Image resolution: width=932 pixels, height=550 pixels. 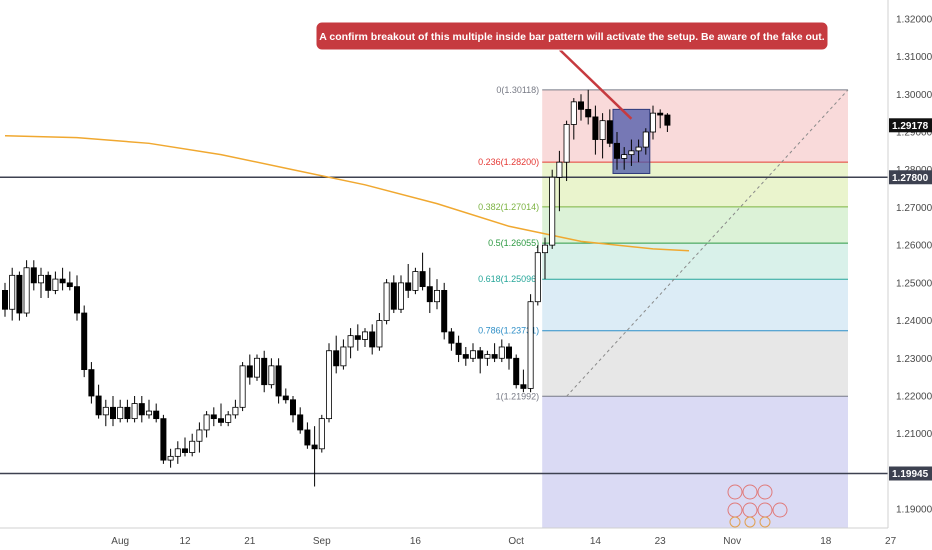 I want to click on fib-level-label: 0.5(1.26055), so click(x=513, y=243).